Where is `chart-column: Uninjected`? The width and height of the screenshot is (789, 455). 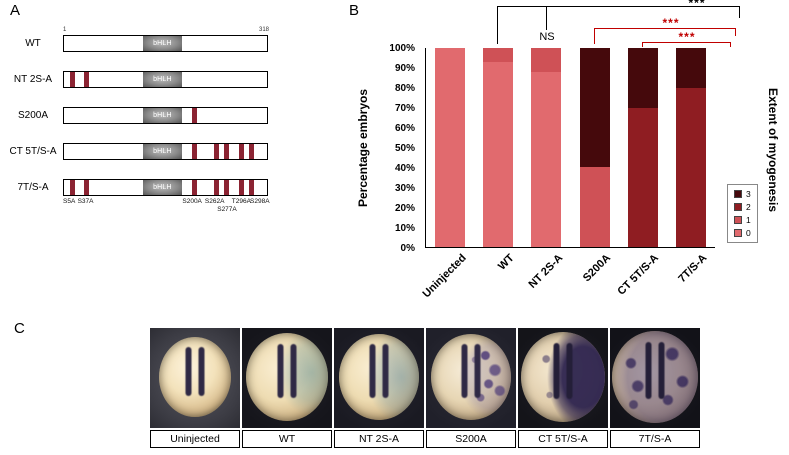
chart-column: Uninjected is located at coordinates (447, 174).